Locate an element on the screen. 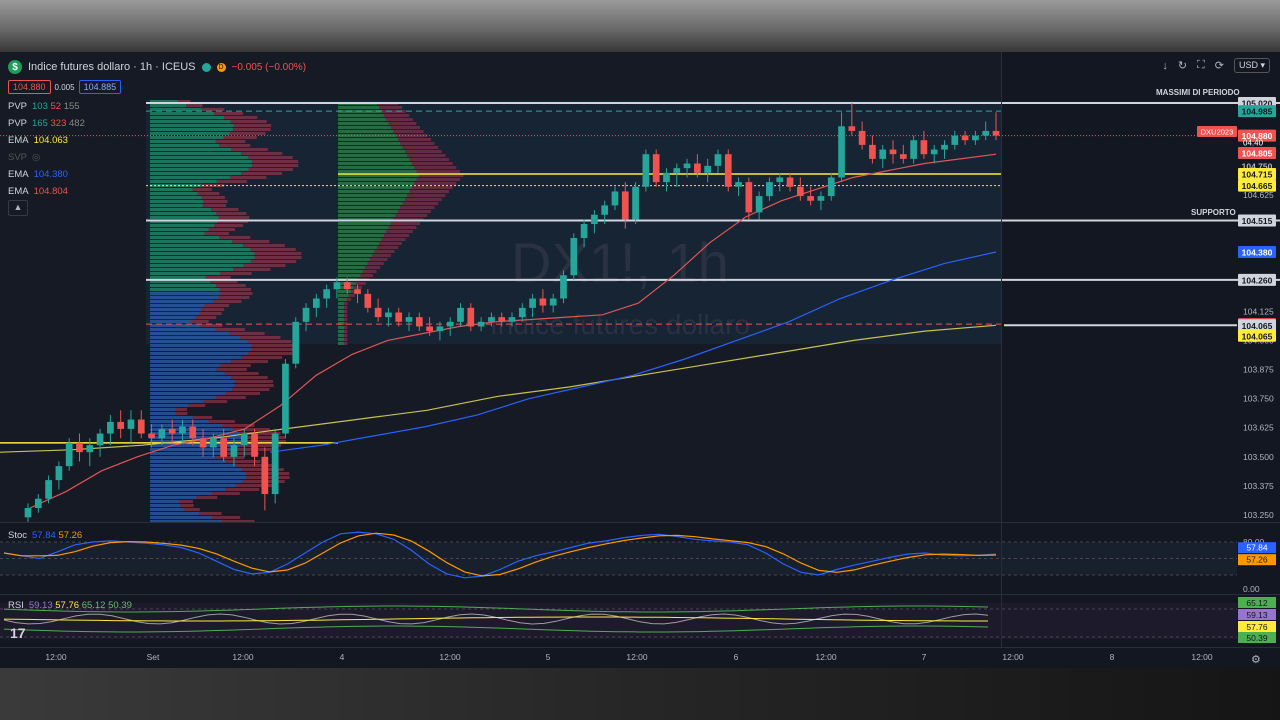  download-icon: ↓ is located at coordinates (1165, 65).